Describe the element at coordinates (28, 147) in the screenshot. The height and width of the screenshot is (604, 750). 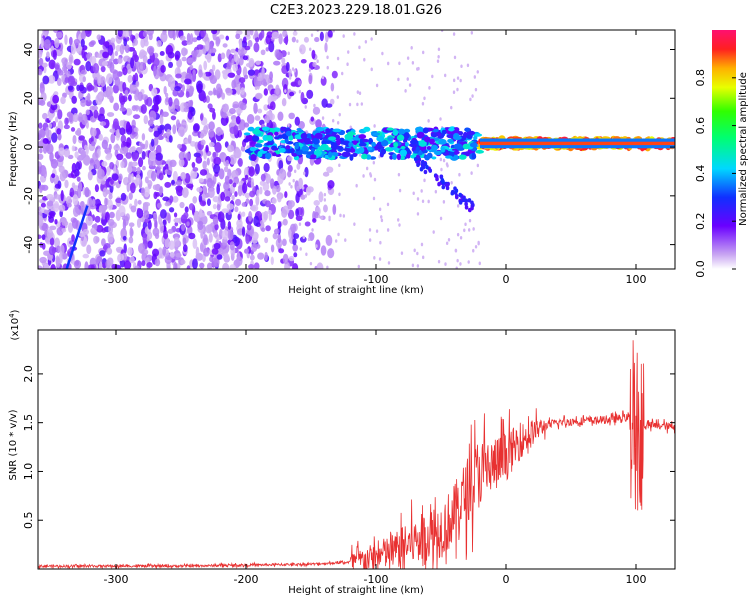
I see `spectrogram-ytick-label: 0` at that location.